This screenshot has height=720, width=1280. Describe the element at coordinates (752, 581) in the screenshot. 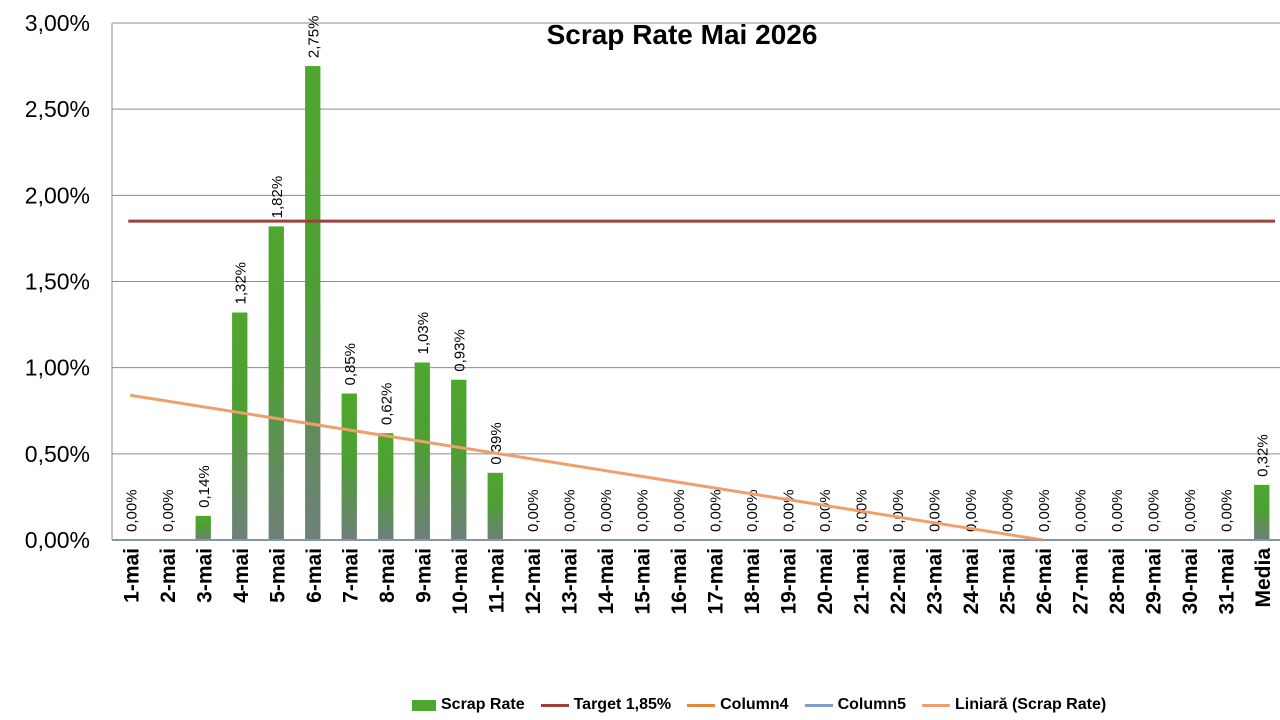

I see `x-tick-label: 18-mai` at that location.